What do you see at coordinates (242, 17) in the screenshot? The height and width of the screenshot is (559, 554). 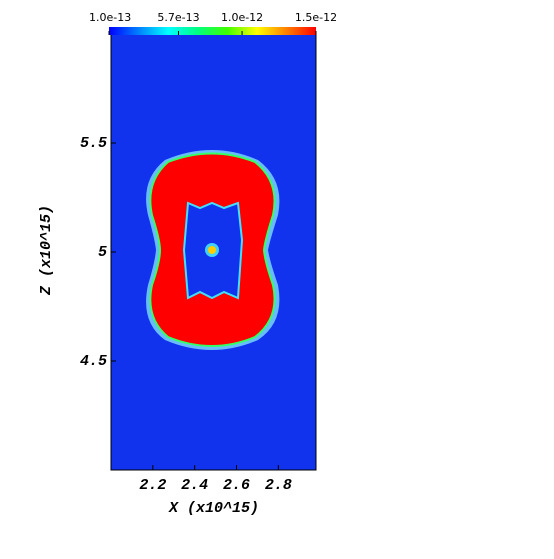 I see `colorbar-tick-label: 1.0e-12` at bounding box center [242, 17].